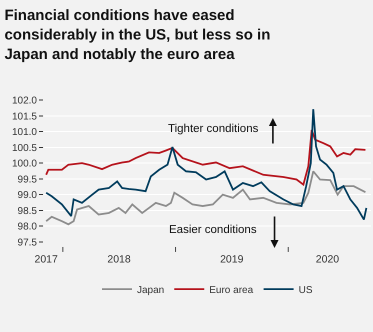  Describe the element at coordinates (232, 260) in the screenshot. I see `x-tick-label: 2019` at that location.